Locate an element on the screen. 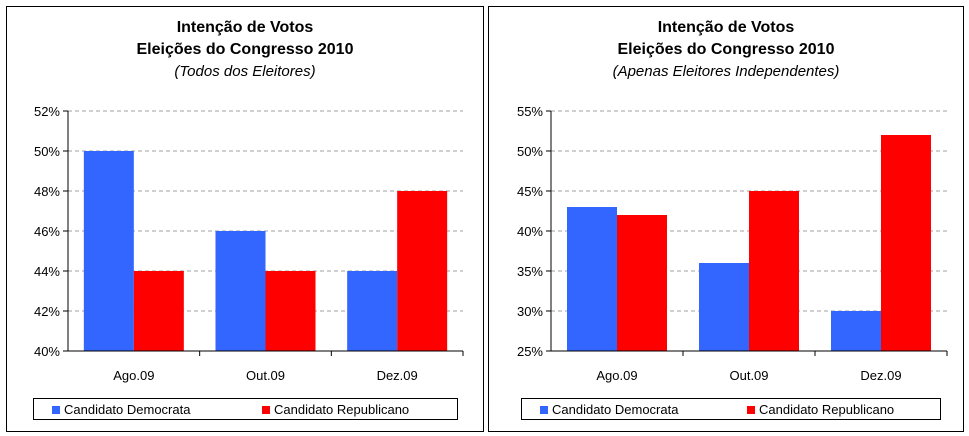  y-tick-label: 30% is located at coordinates (530, 311).